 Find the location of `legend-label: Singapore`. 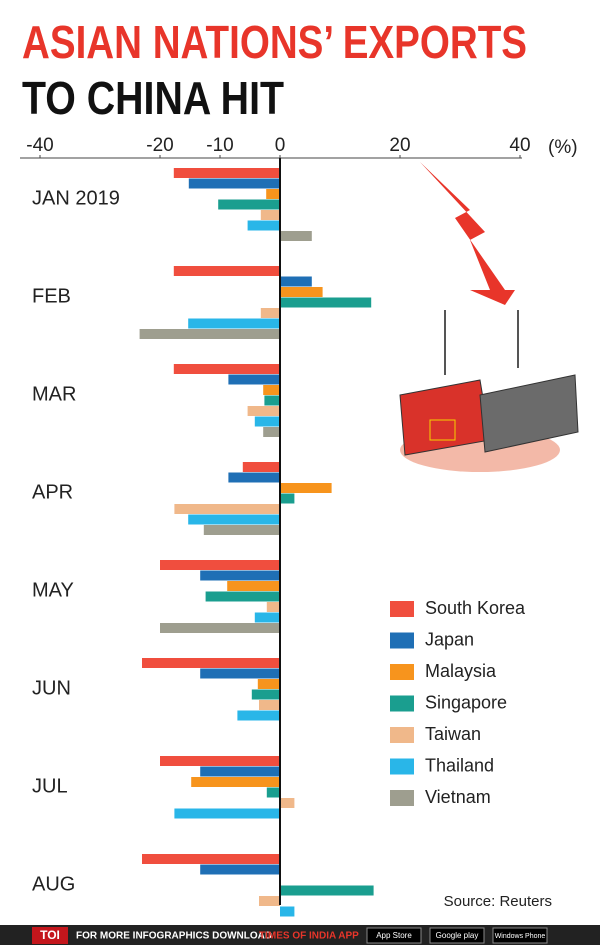

legend-label: Singapore is located at coordinates (466, 702).